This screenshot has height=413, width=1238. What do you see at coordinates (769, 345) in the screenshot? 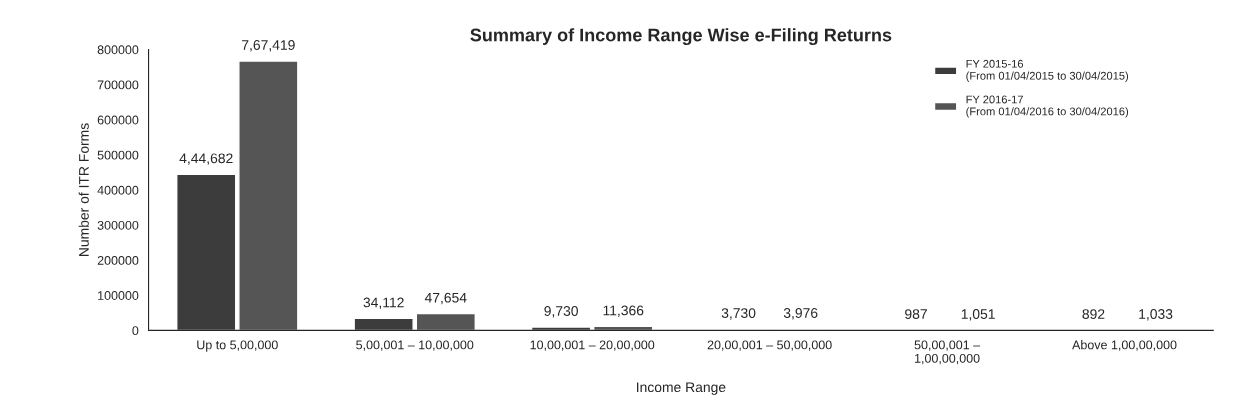
I see `x-tick-label: 20,00,001 – 50,00,000` at bounding box center [769, 345].